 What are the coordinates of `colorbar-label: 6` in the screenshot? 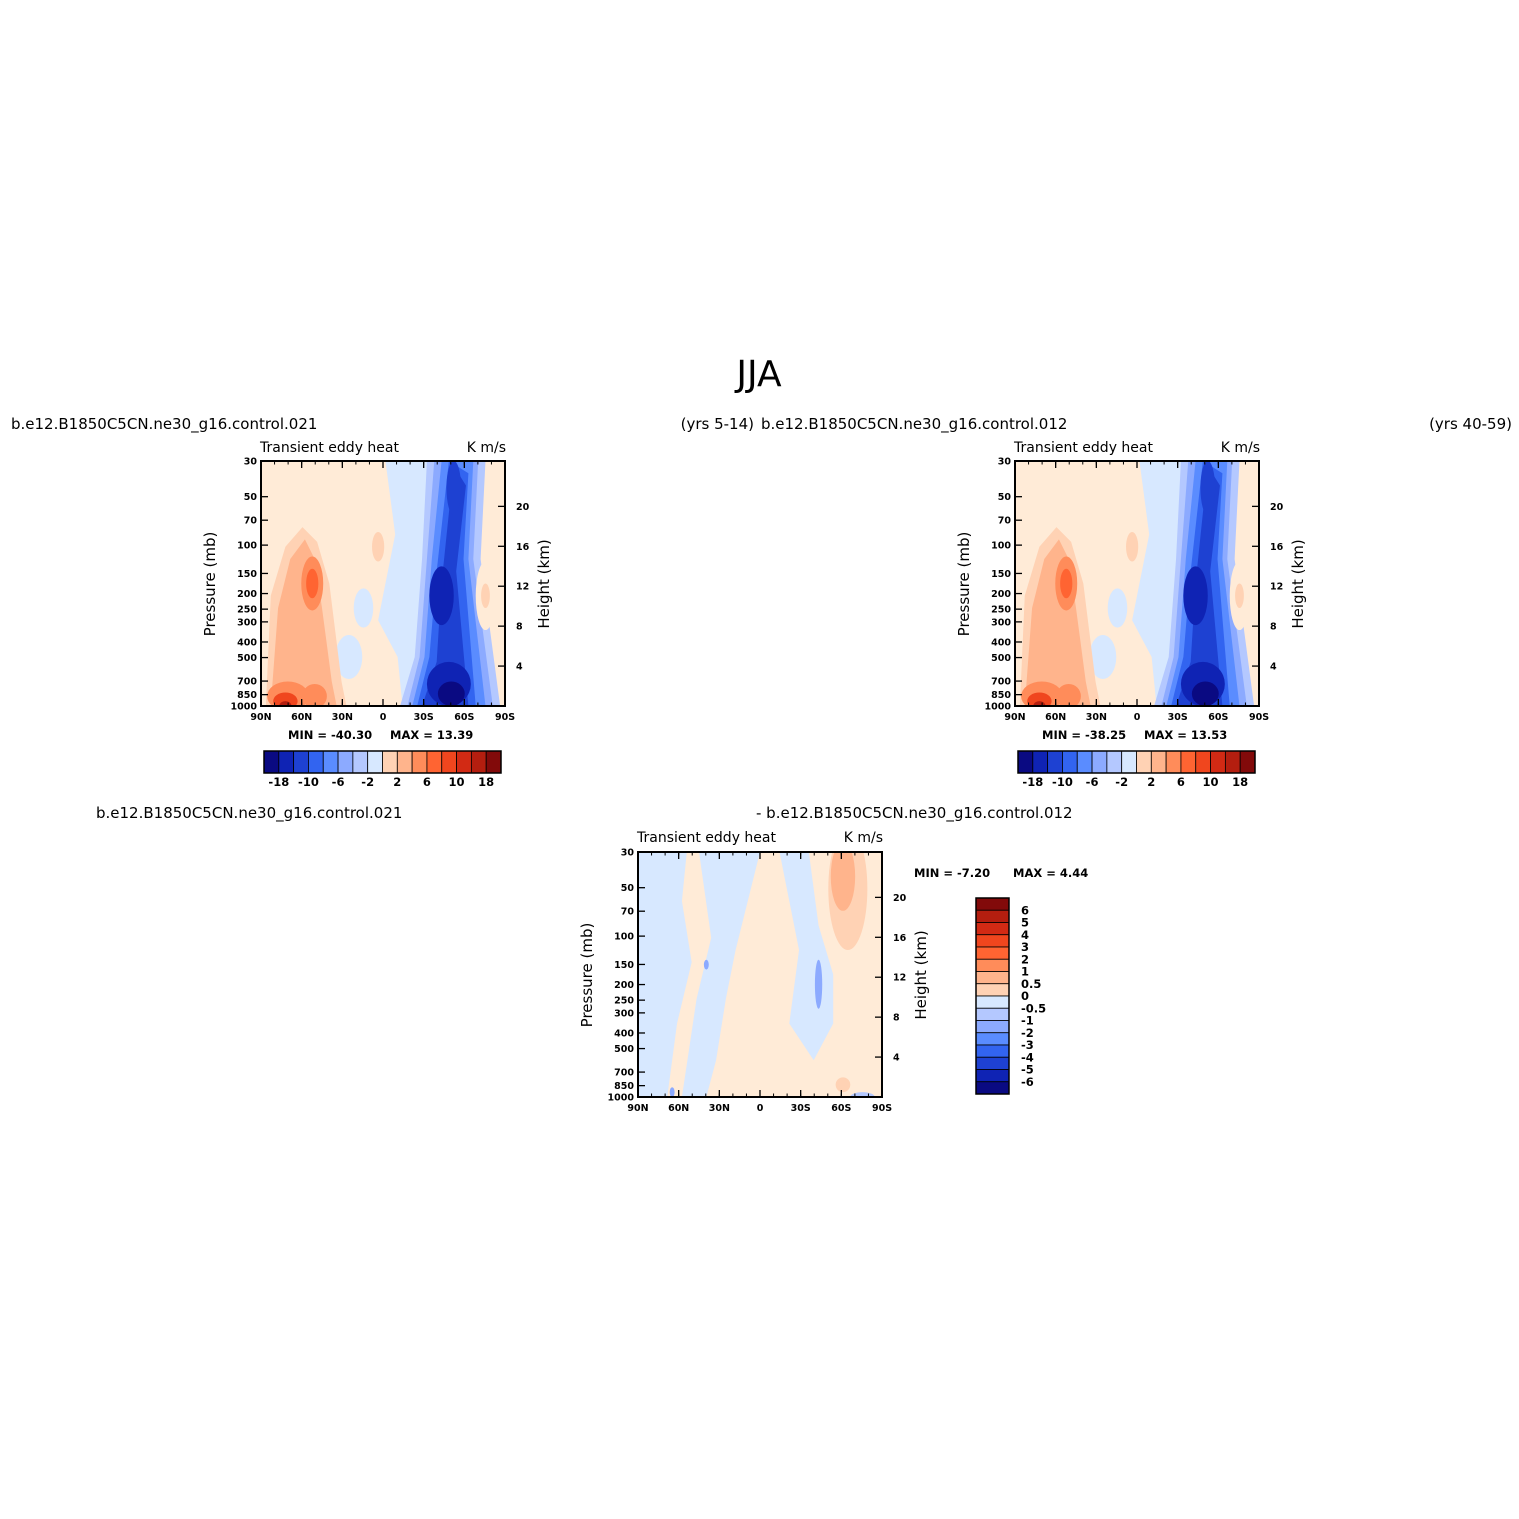 It's located at (1181, 782).